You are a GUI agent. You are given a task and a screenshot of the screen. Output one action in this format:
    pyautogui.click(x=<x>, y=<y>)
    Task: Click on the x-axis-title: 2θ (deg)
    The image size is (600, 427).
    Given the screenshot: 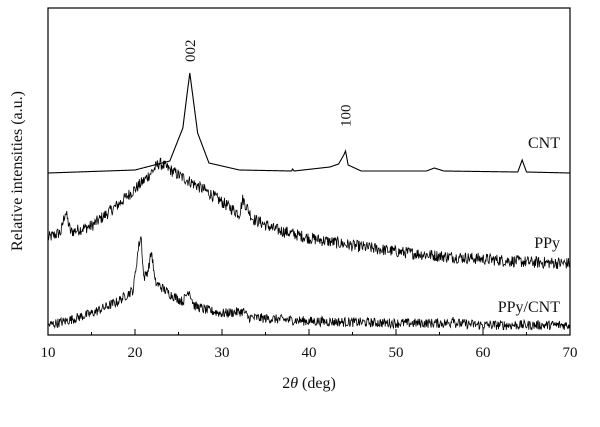 What is the action you would take?
    pyautogui.click(x=309, y=383)
    